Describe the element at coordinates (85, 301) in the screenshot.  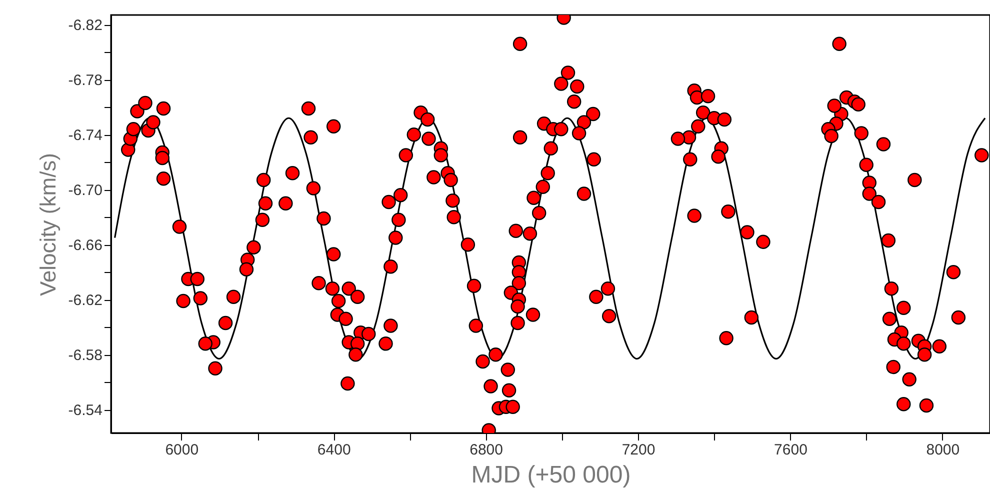
I see `y-tick-label: -6.62` at that location.